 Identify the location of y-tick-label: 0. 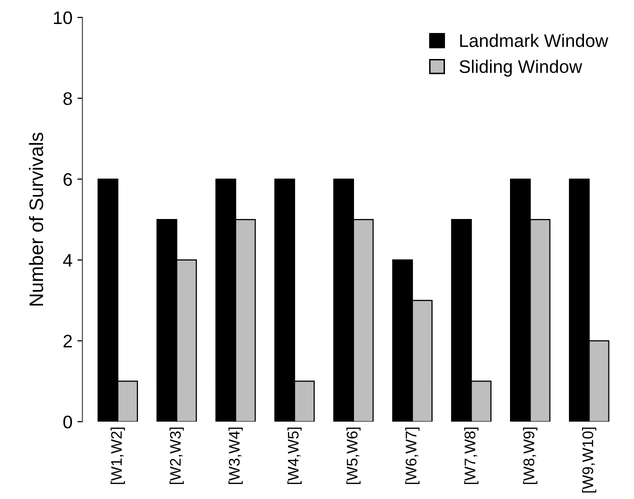
(67, 422).